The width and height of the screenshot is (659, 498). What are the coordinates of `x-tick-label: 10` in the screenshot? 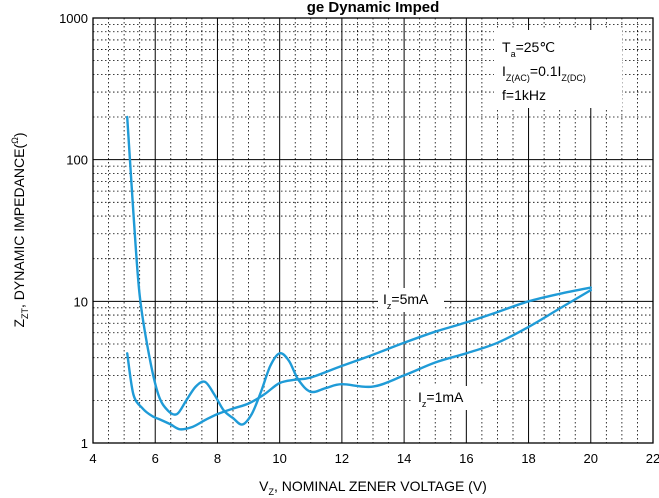 It's located at (279, 458).